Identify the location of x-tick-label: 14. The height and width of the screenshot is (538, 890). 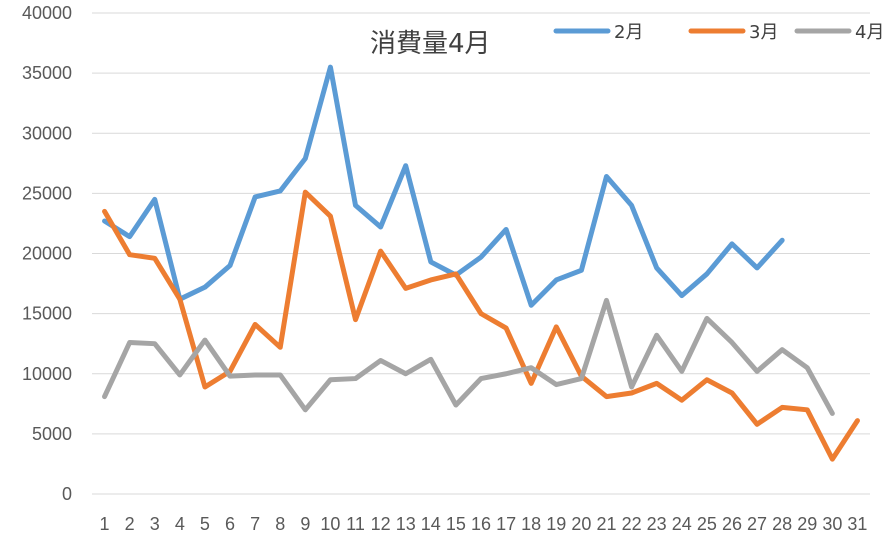
(431, 524).